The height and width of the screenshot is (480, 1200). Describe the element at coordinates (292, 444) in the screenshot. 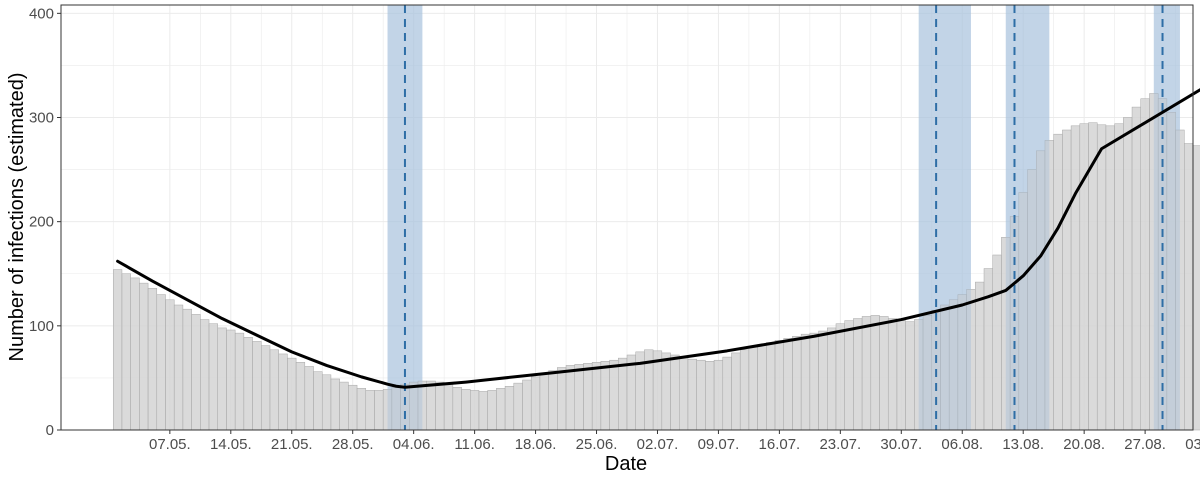

I see `x-tick-label: 21.05.` at that location.